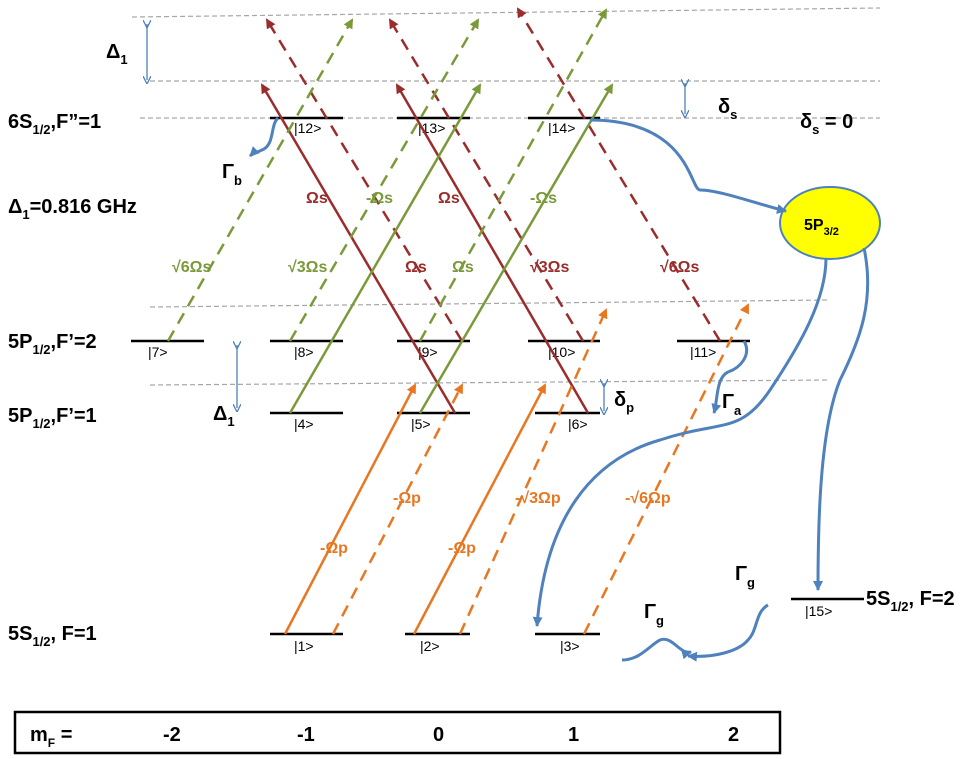 This screenshot has width=967, height=759. What do you see at coordinates (172, 735) in the screenshot?
I see `mf-value-minus2: -2` at bounding box center [172, 735].